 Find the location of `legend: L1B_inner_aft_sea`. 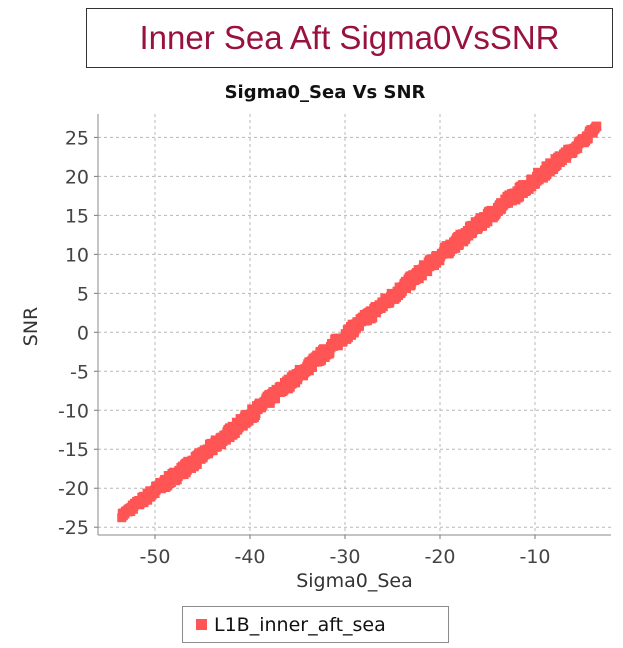

legend: L1B_inner_aft_sea is located at coordinates (315, 624).